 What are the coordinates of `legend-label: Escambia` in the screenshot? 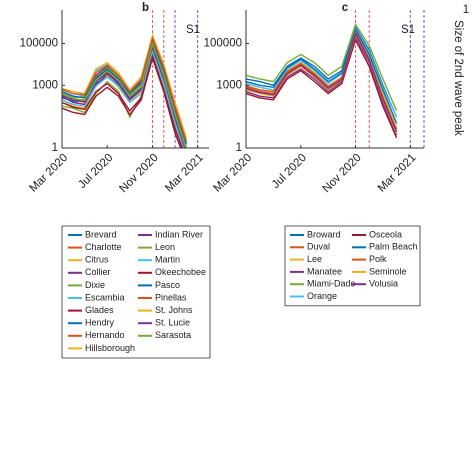 It's located at (105, 297).